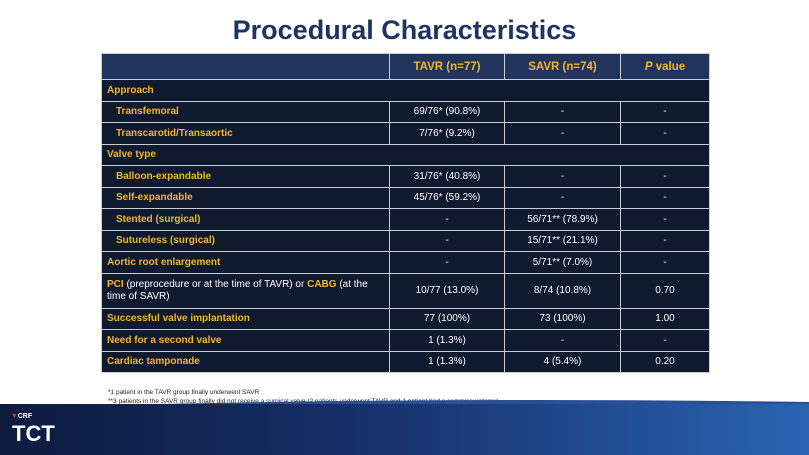 This screenshot has width=809, height=455. I want to click on tavr-value: 10/77 (13.0%), so click(447, 290).